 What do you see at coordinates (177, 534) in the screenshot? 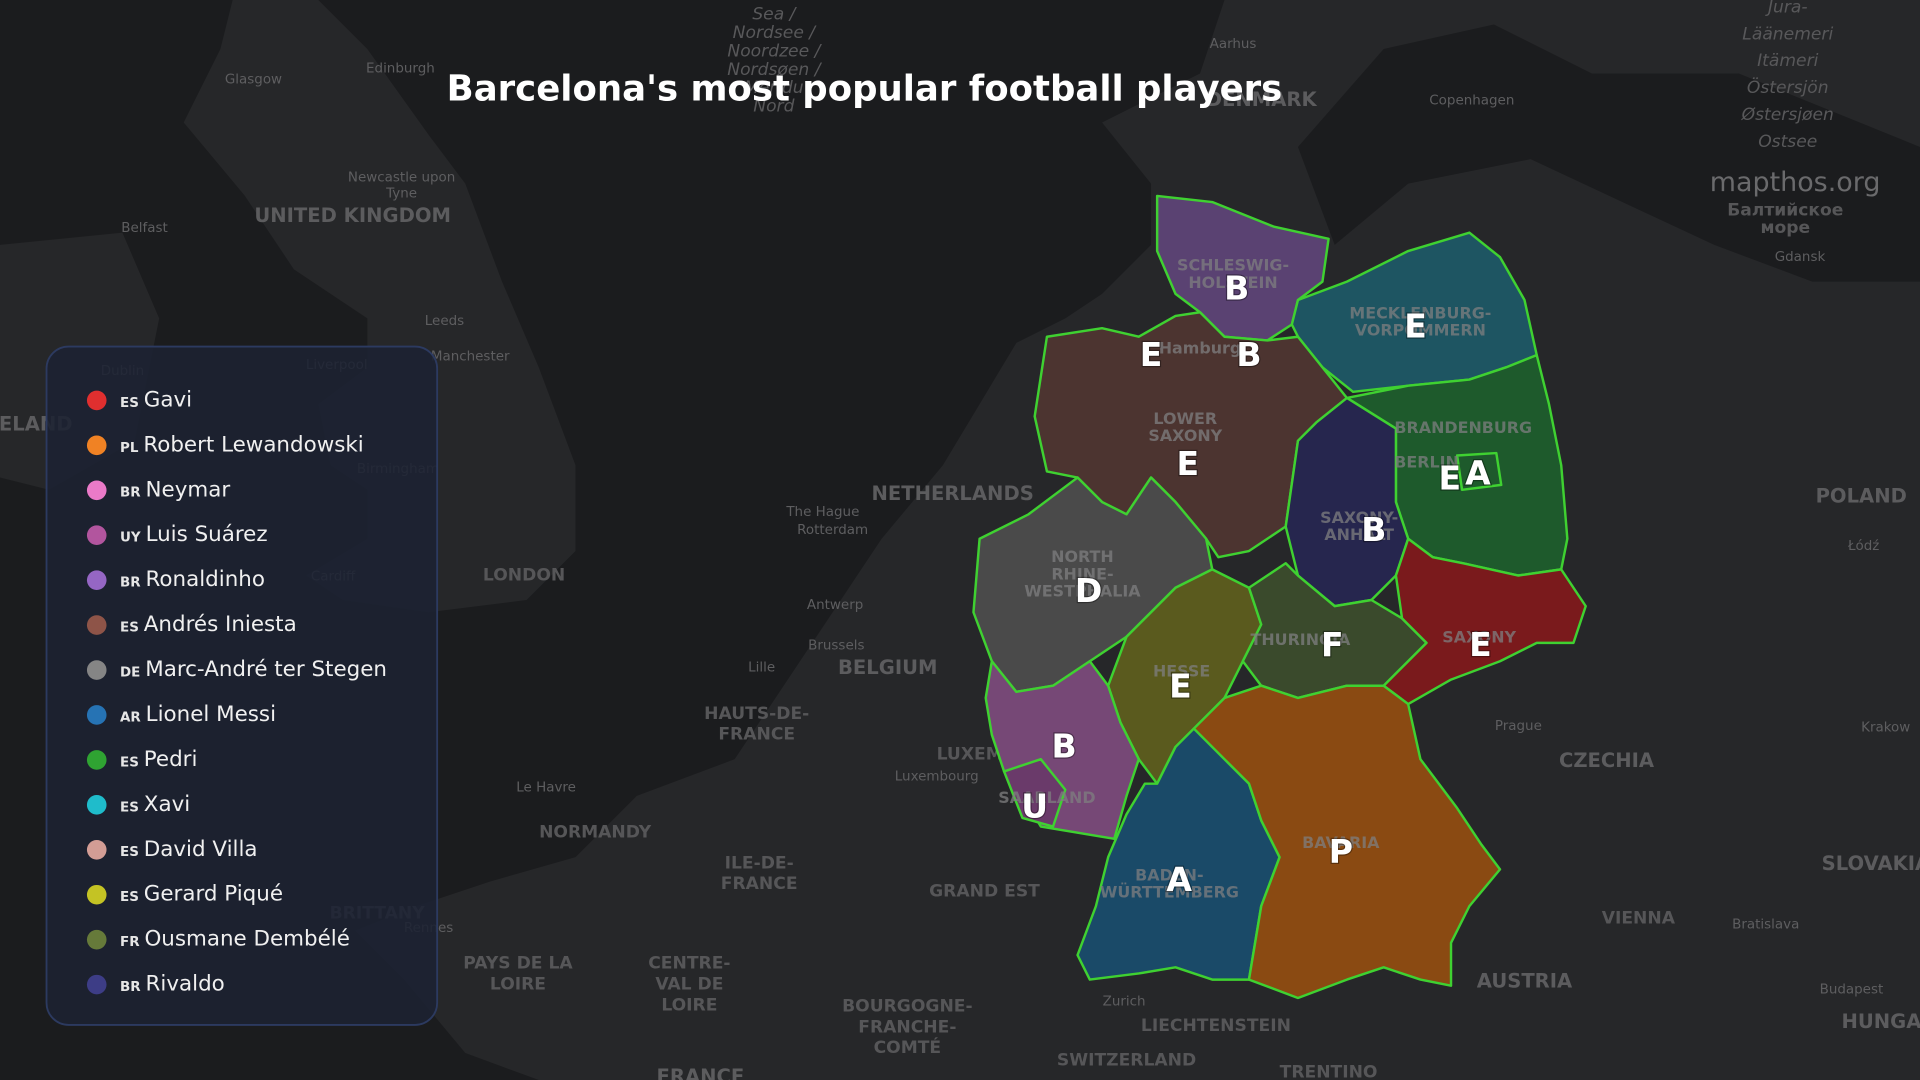
I see `legend-item: UY Luis Suárez` at bounding box center [177, 534].